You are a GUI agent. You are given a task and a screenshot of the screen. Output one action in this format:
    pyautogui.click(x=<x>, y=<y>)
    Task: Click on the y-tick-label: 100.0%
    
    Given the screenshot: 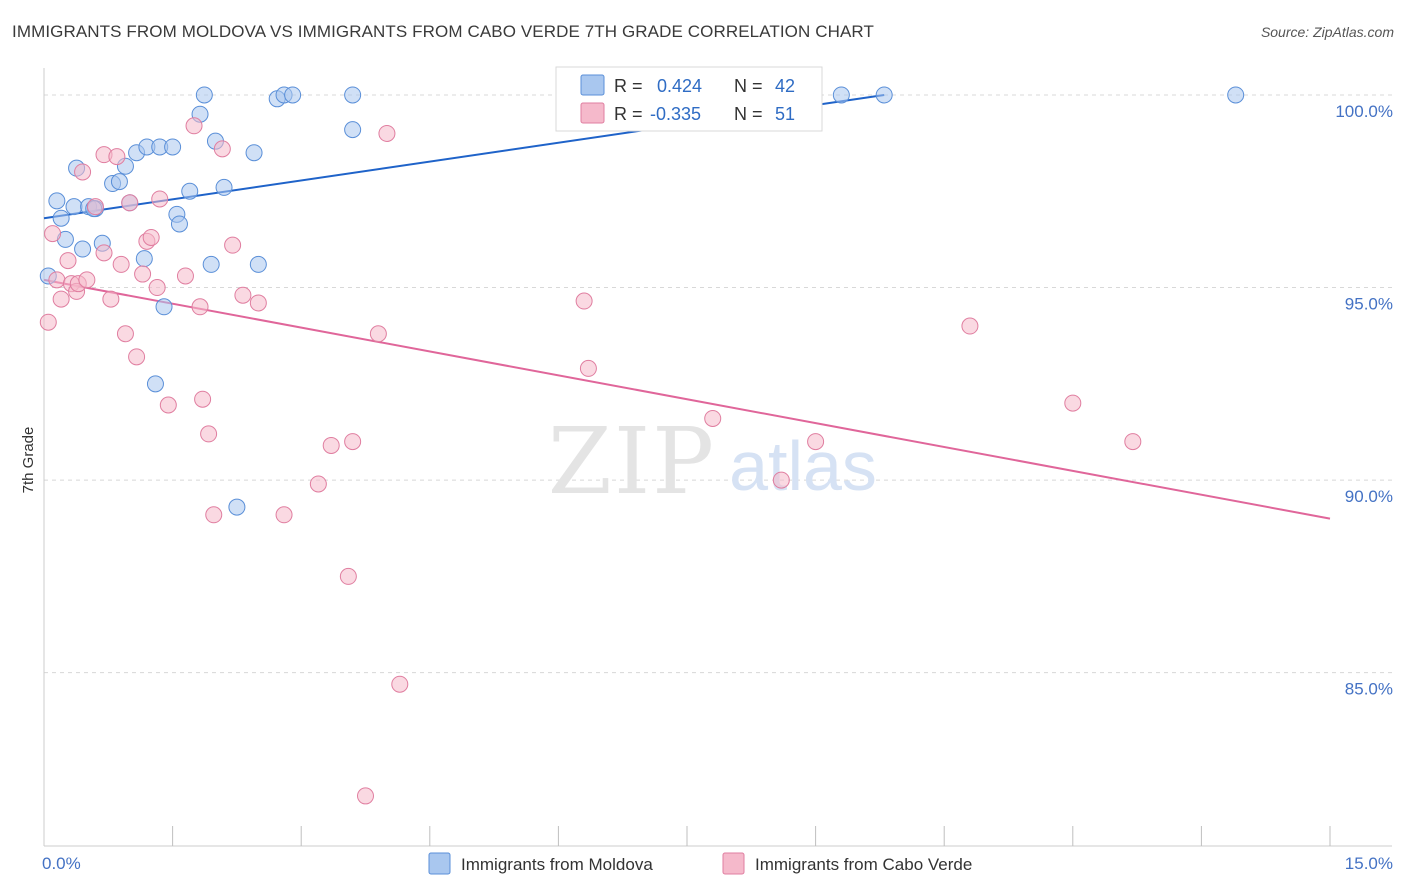 What is the action you would take?
    pyautogui.click(x=1364, y=111)
    